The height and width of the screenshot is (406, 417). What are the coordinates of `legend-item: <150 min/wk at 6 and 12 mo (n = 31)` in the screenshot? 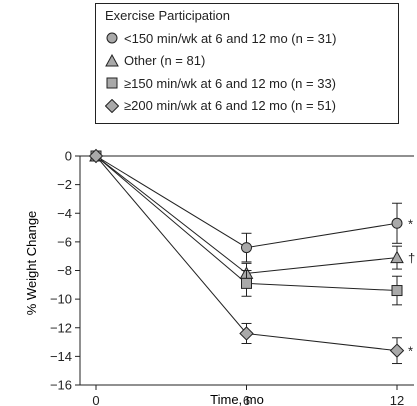 It's located at (220, 38).